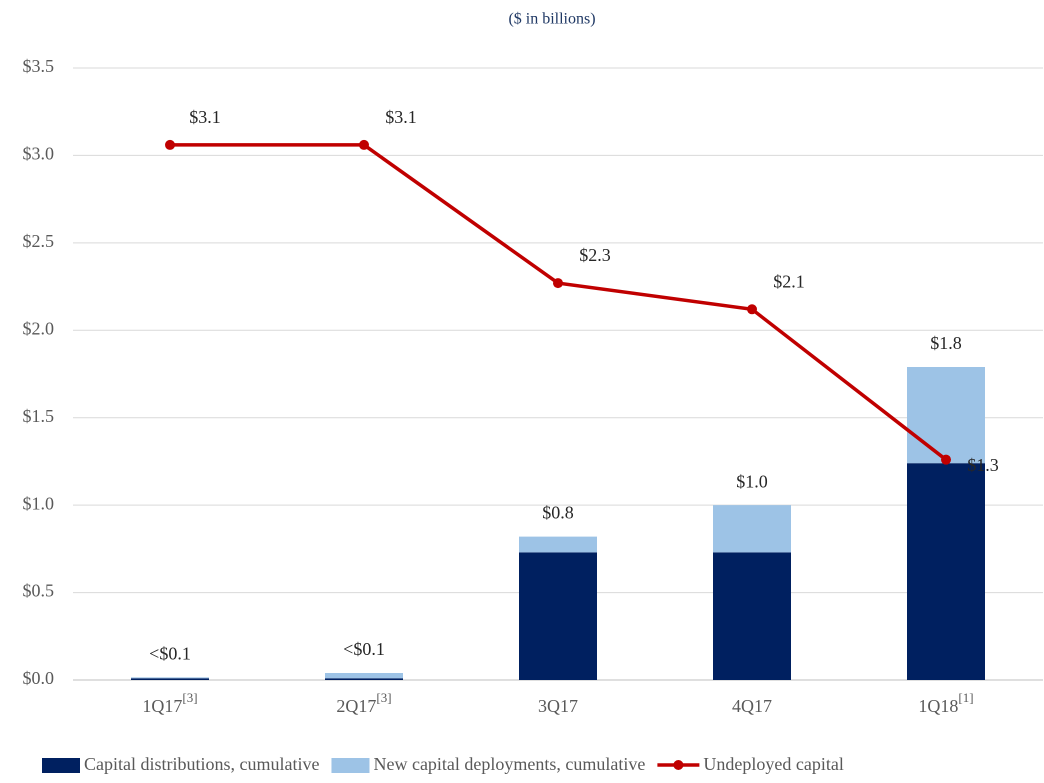 The image size is (1044, 783). I want to click on y-tick-label: $0.0, so click(39, 678).